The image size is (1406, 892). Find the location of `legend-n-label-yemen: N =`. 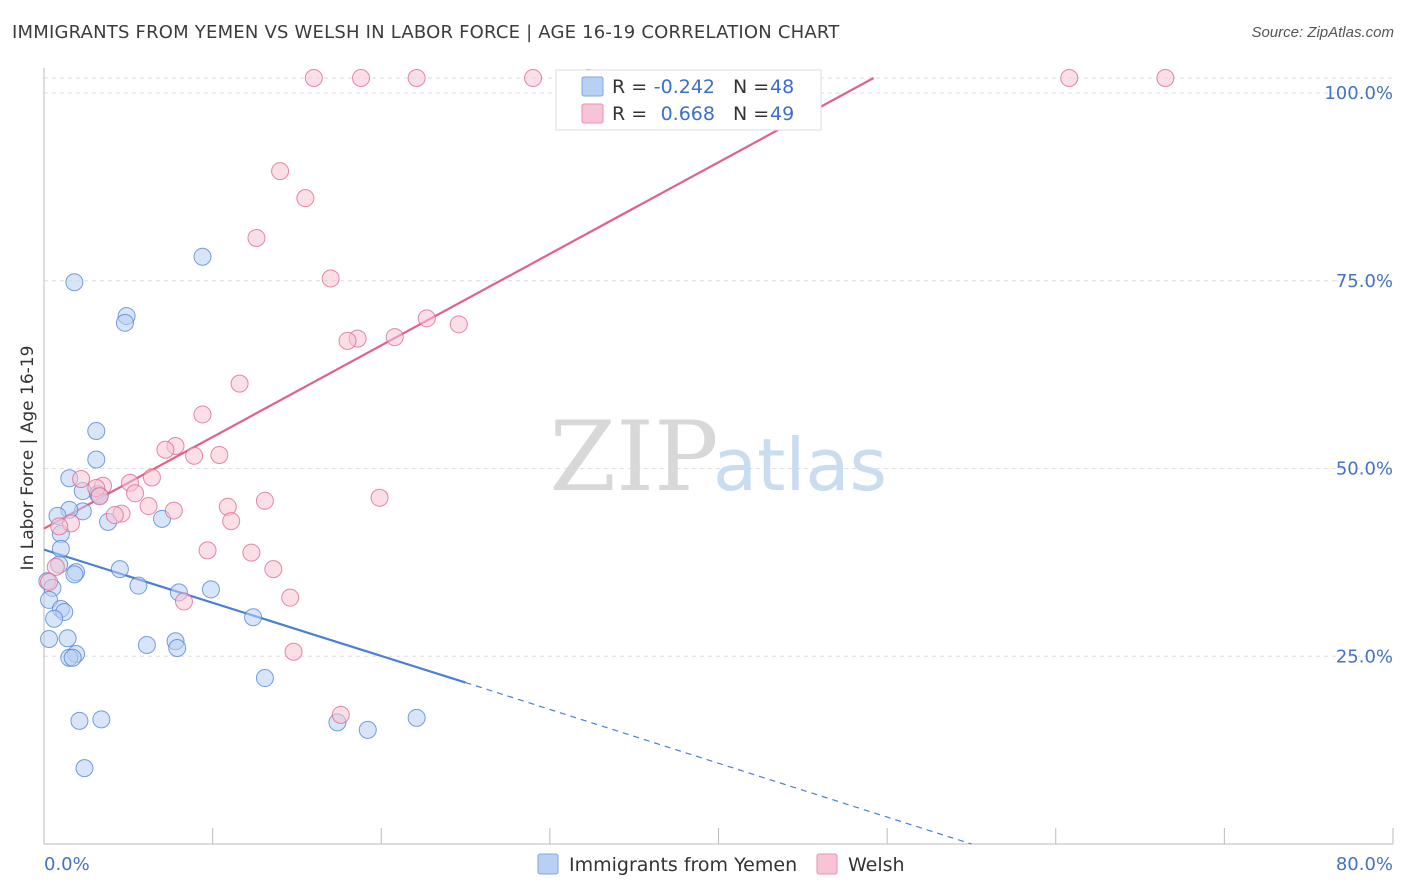

legend-n-label-yemen: N = is located at coordinates (751, 87).